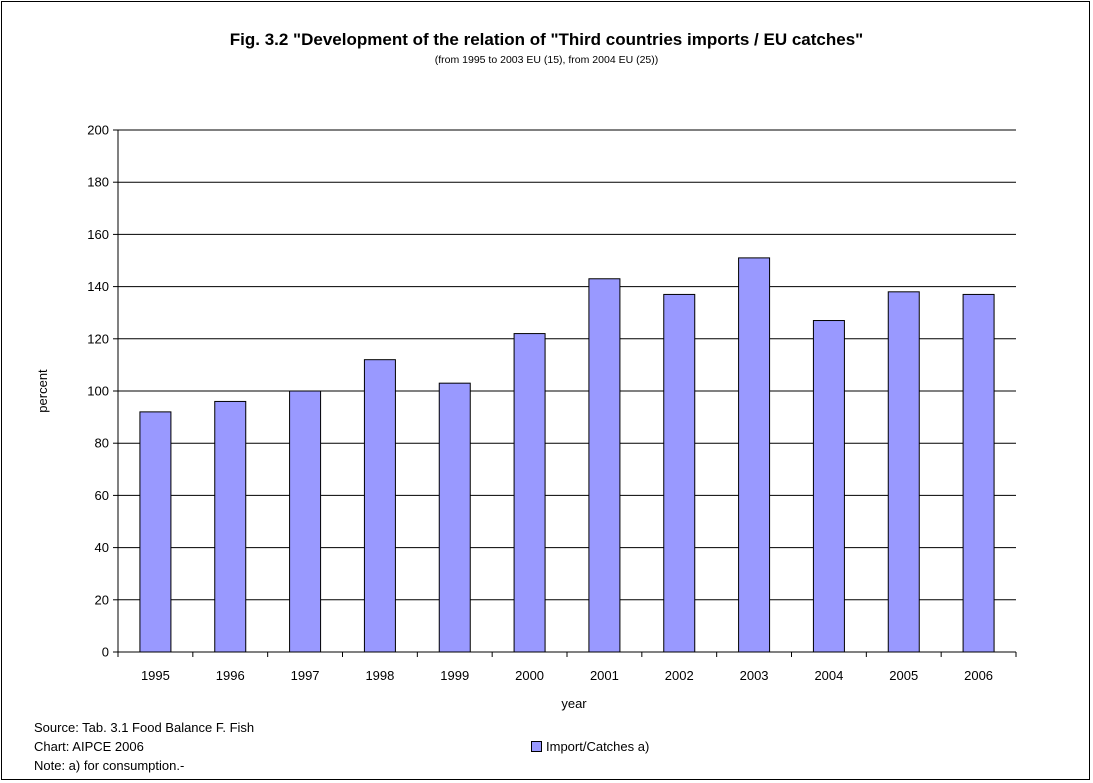 The image size is (1093, 783). I want to click on x-tick-label: 2004, so click(828, 675).